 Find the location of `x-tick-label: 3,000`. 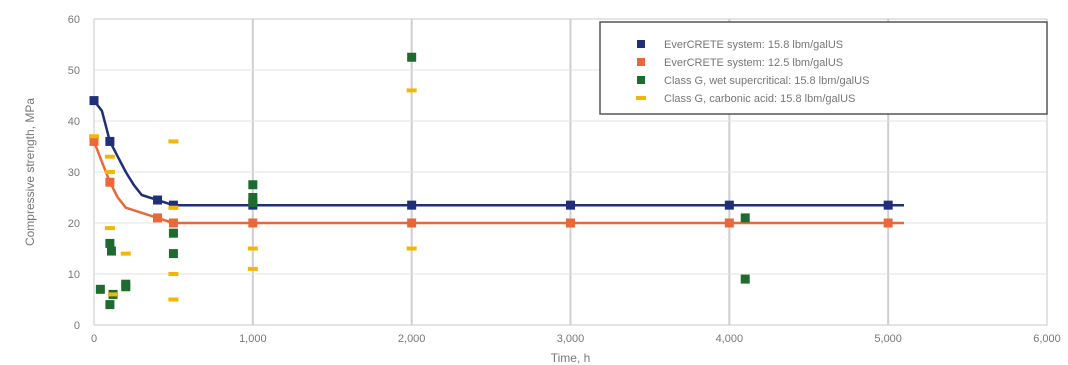

x-tick-label: 3,000 is located at coordinates (571, 339).